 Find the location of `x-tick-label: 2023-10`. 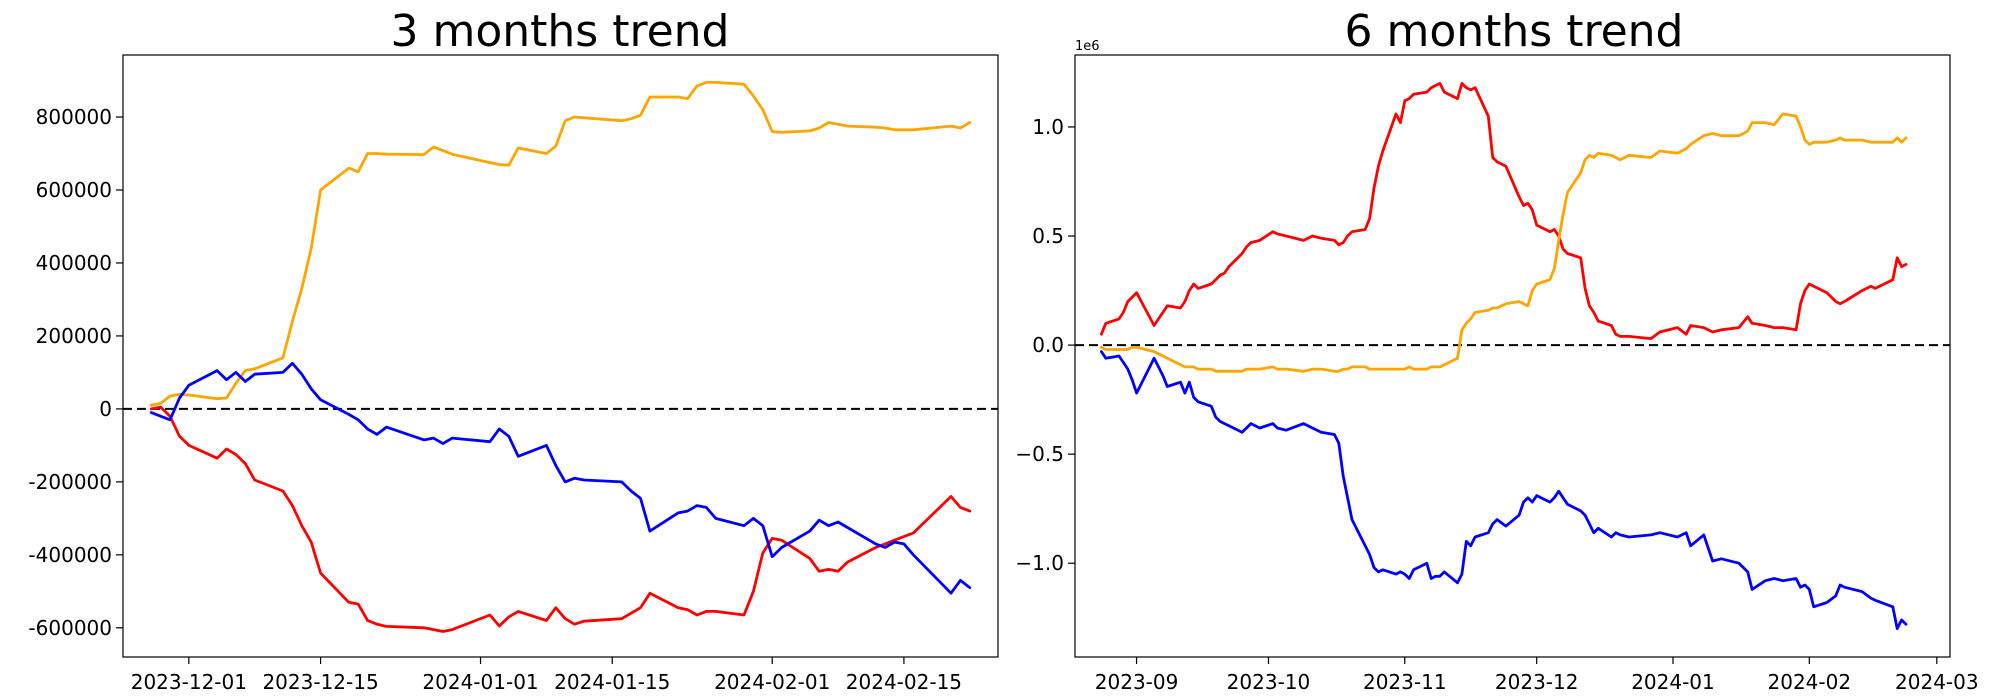

x-tick-label: 2023-10 is located at coordinates (1269, 682).